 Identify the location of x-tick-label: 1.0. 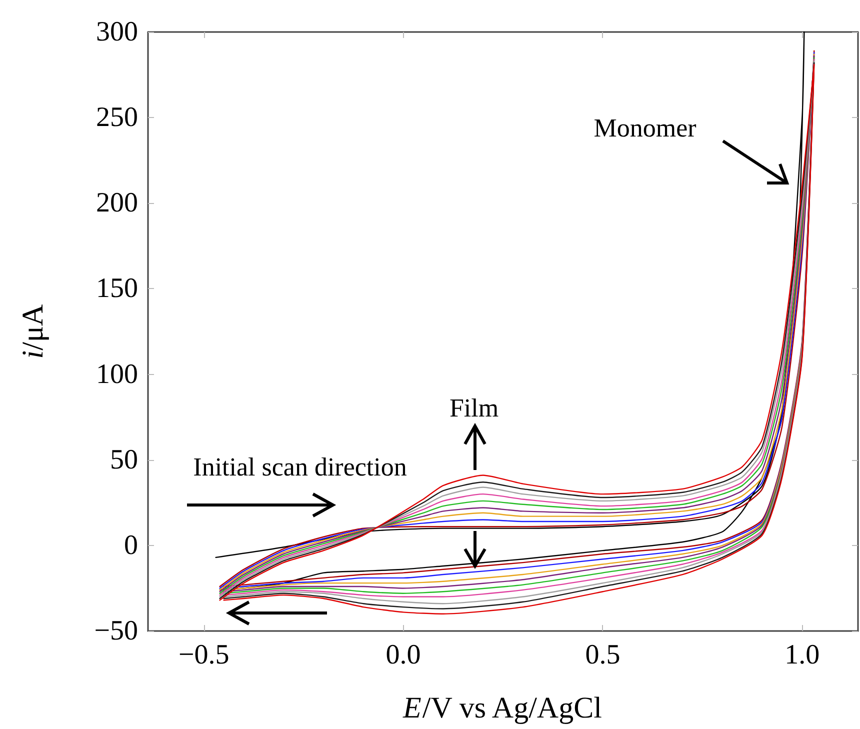
(802, 655).